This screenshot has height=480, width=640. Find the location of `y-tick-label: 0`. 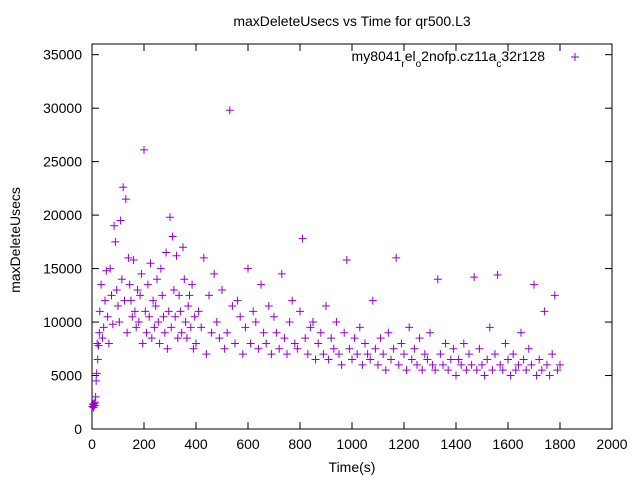

y-tick-label: 0 is located at coordinates (78, 429).